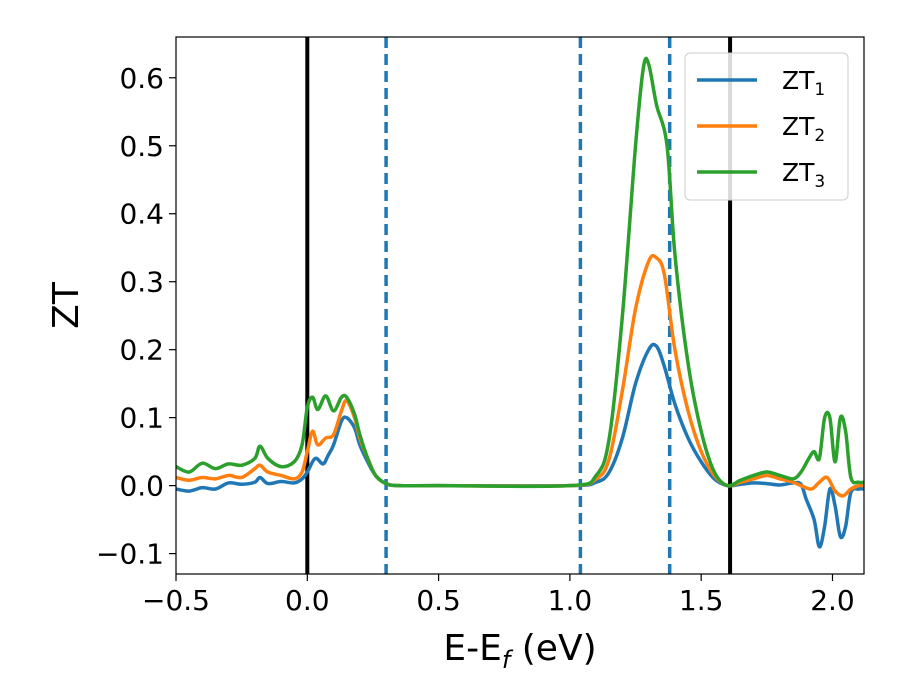 Image resolution: width=900 pixels, height=700 pixels. What do you see at coordinates (803, 83) in the screenshot?
I see `legend-label-1: ZT1` at bounding box center [803, 83].